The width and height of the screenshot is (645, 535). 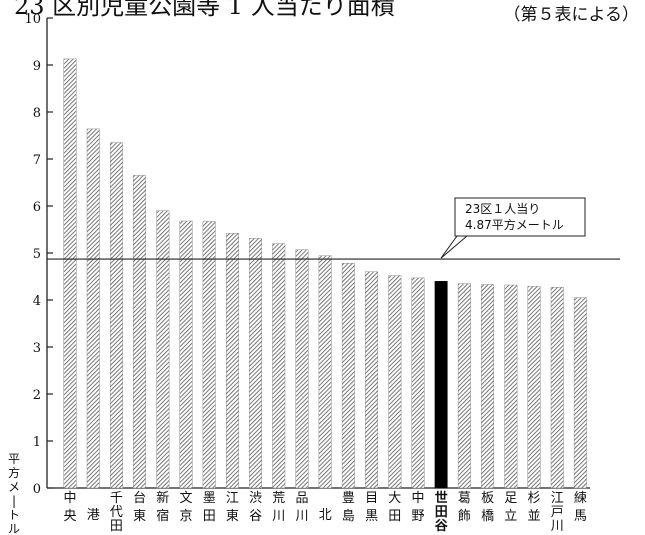 What do you see at coordinates (116, 512) in the screenshot?
I see `category-label-千代田: 代` at bounding box center [116, 512].